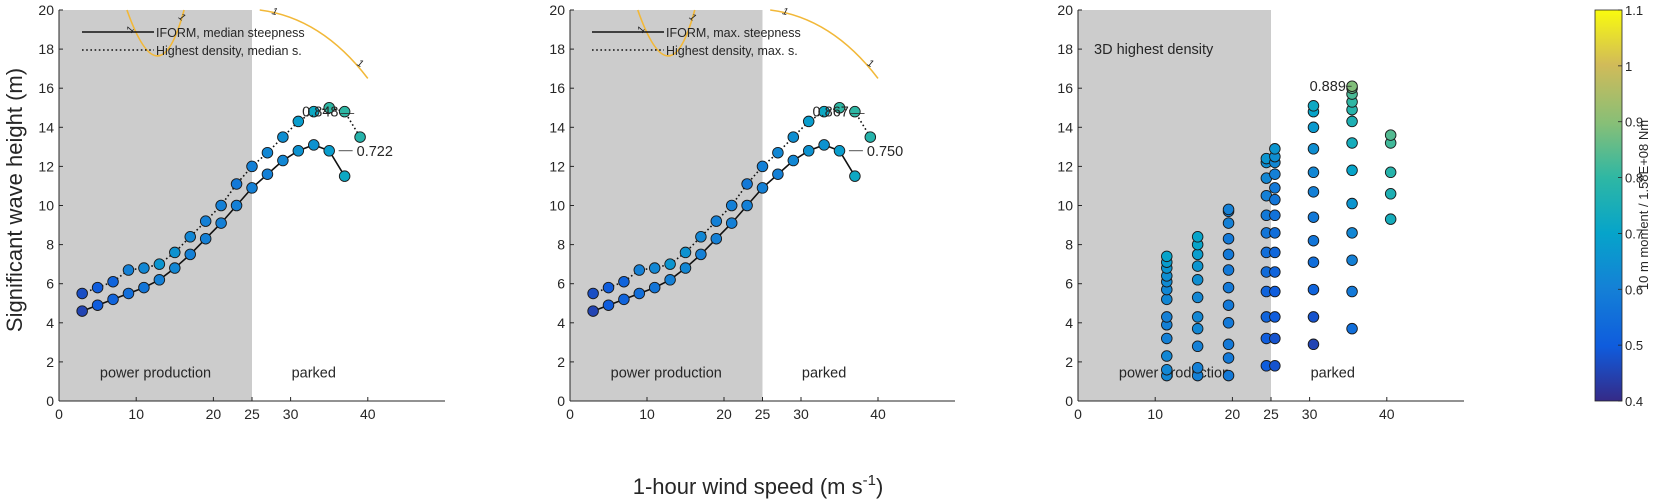  What do you see at coordinates (14, 200) in the screenshot?
I see `y-axis-label: Significant wave height (m)` at bounding box center [14, 200].